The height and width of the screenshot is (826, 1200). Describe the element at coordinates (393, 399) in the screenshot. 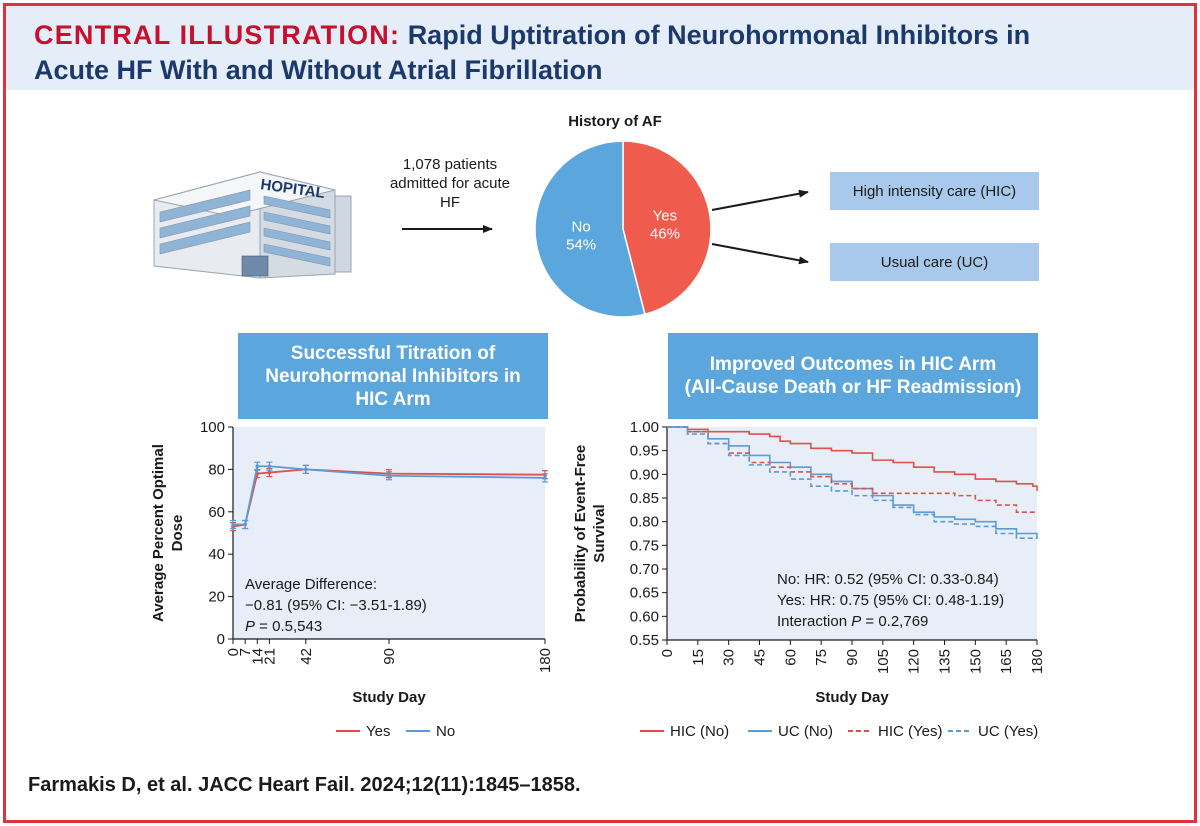

I see `titration-panel-title-3: HIC Arm` at that location.